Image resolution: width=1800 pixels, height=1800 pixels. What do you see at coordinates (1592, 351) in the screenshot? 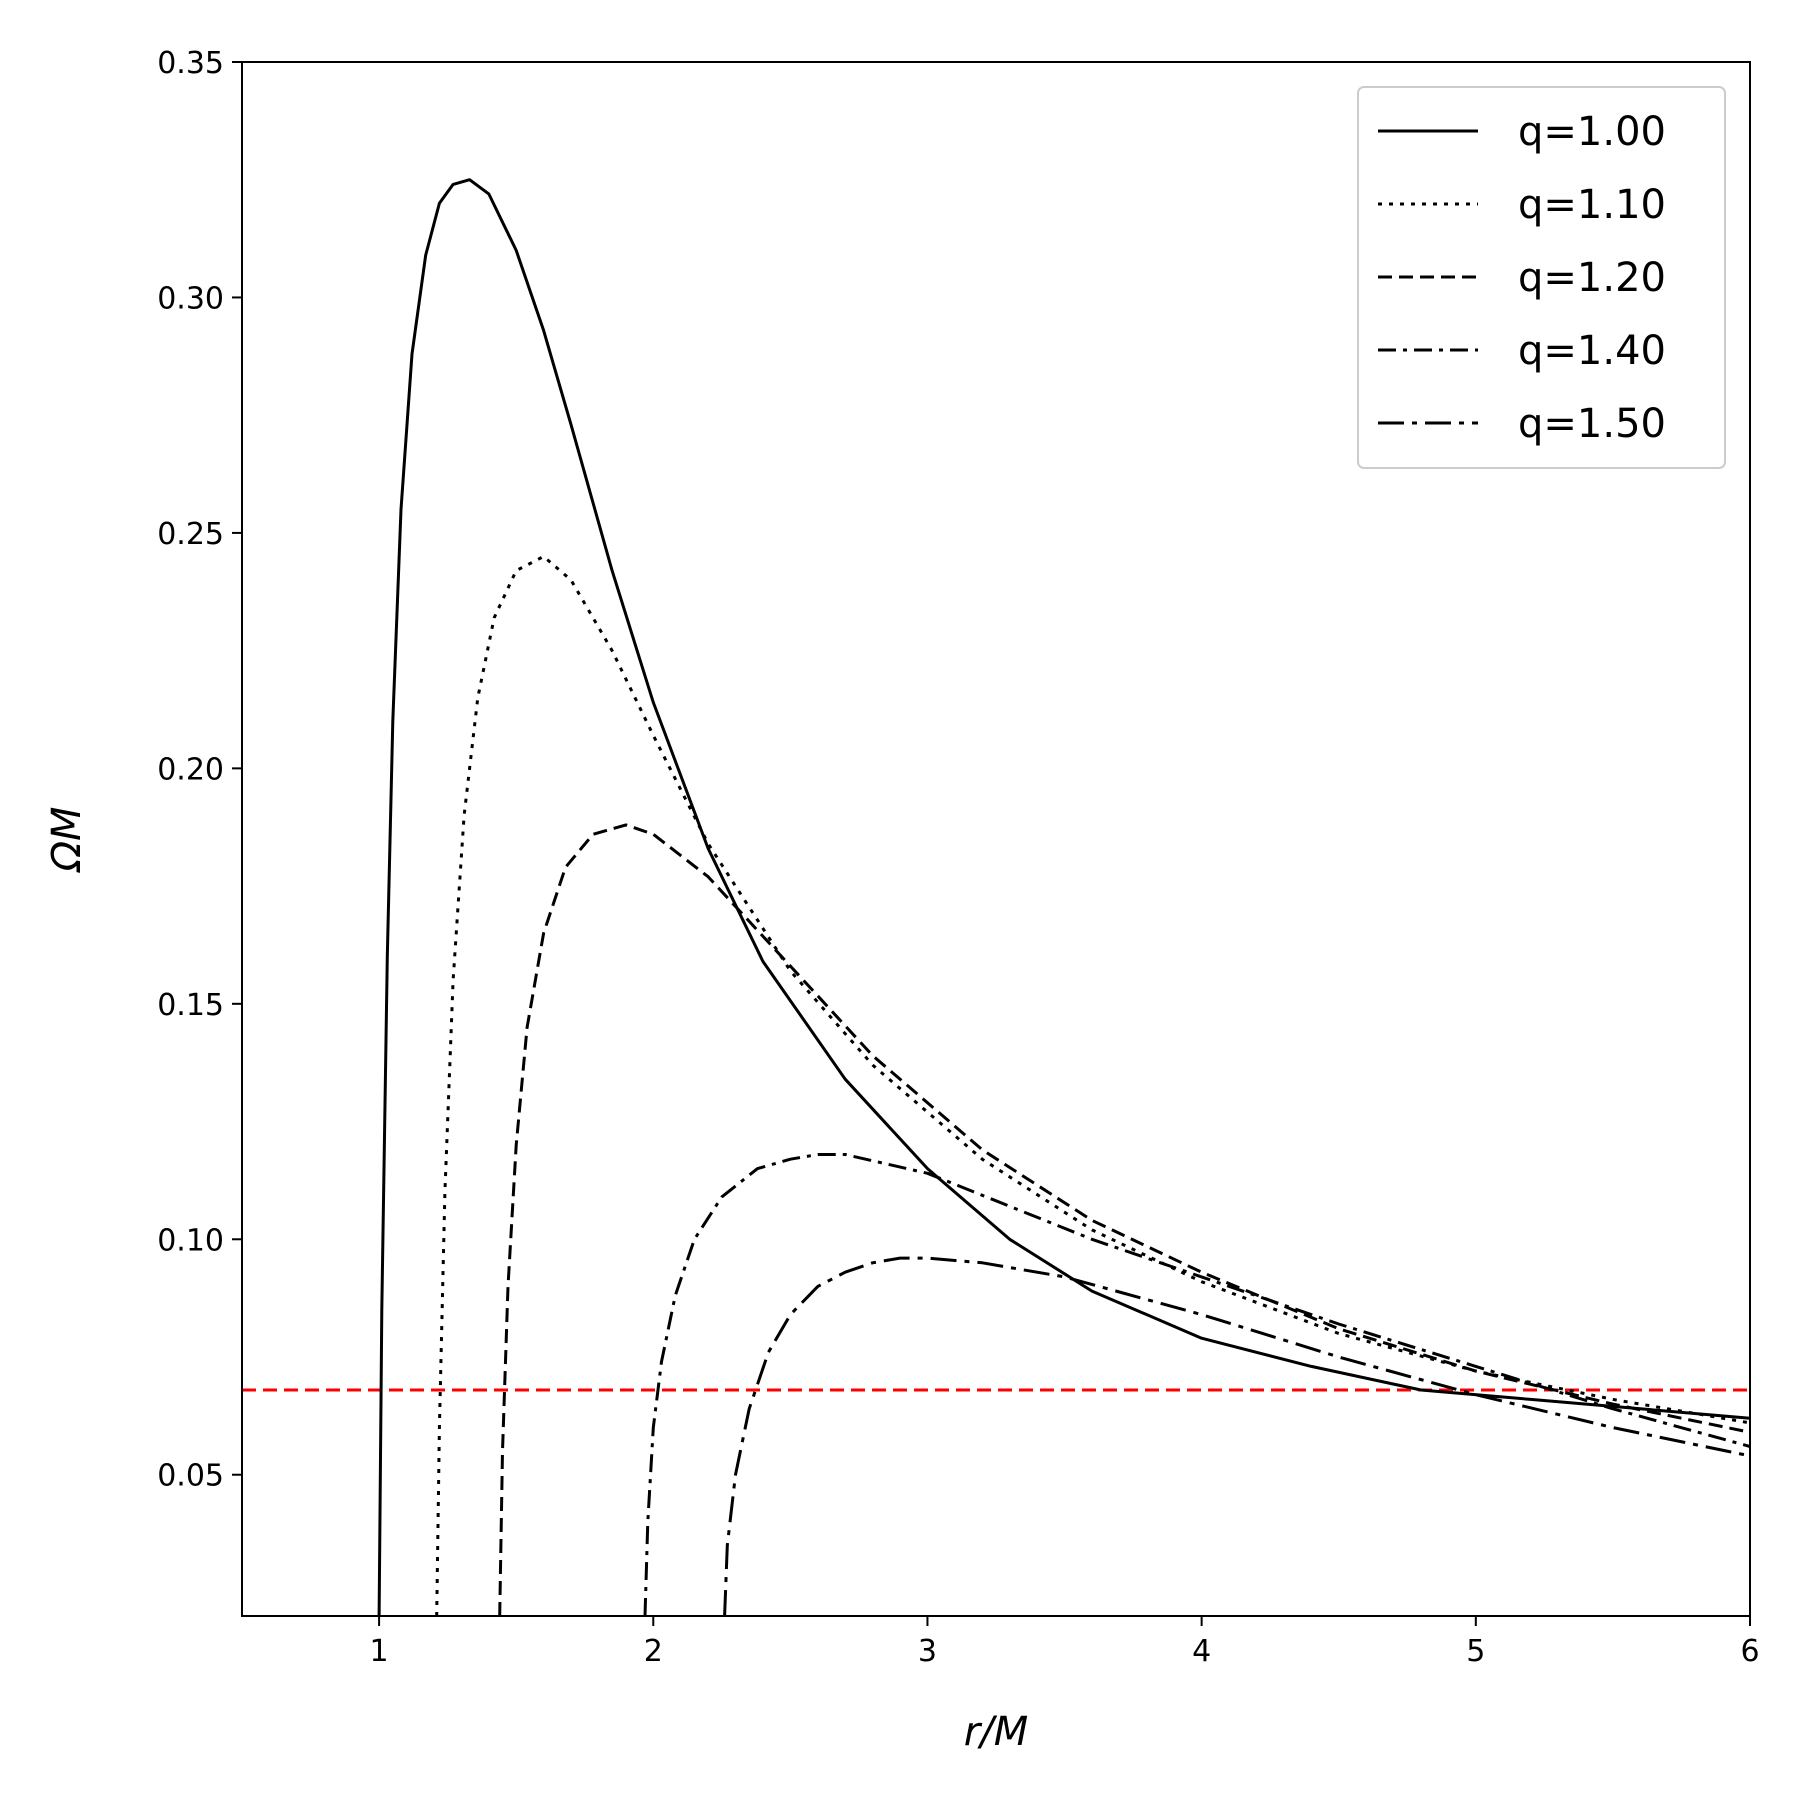
I see `legend-label: q=1.40` at bounding box center [1592, 351].